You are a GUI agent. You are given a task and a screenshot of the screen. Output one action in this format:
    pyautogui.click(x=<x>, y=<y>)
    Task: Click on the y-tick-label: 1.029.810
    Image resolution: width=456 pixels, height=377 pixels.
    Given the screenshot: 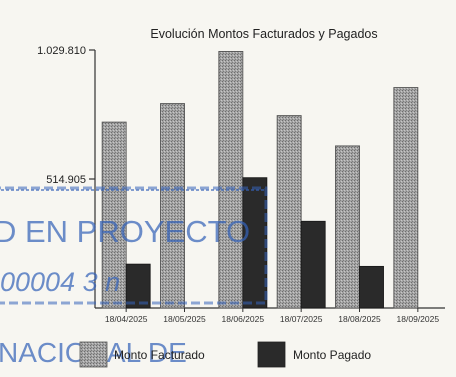 What is the action you would take?
    pyautogui.click(x=61, y=51)
    